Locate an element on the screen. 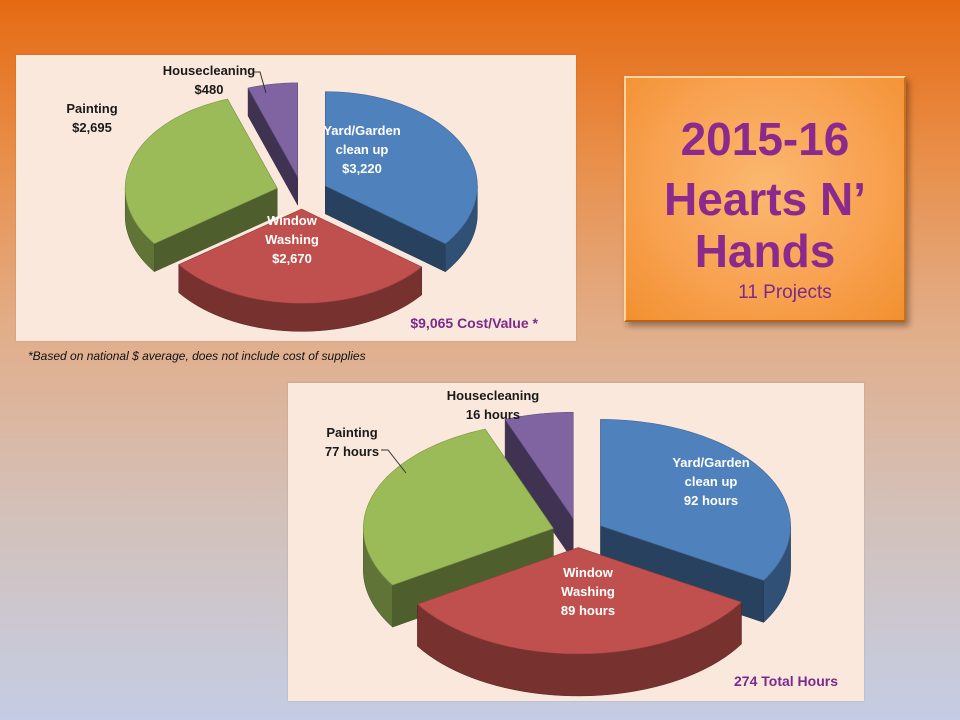  title-year: 2015-16 is located at coordinates (765, 139).